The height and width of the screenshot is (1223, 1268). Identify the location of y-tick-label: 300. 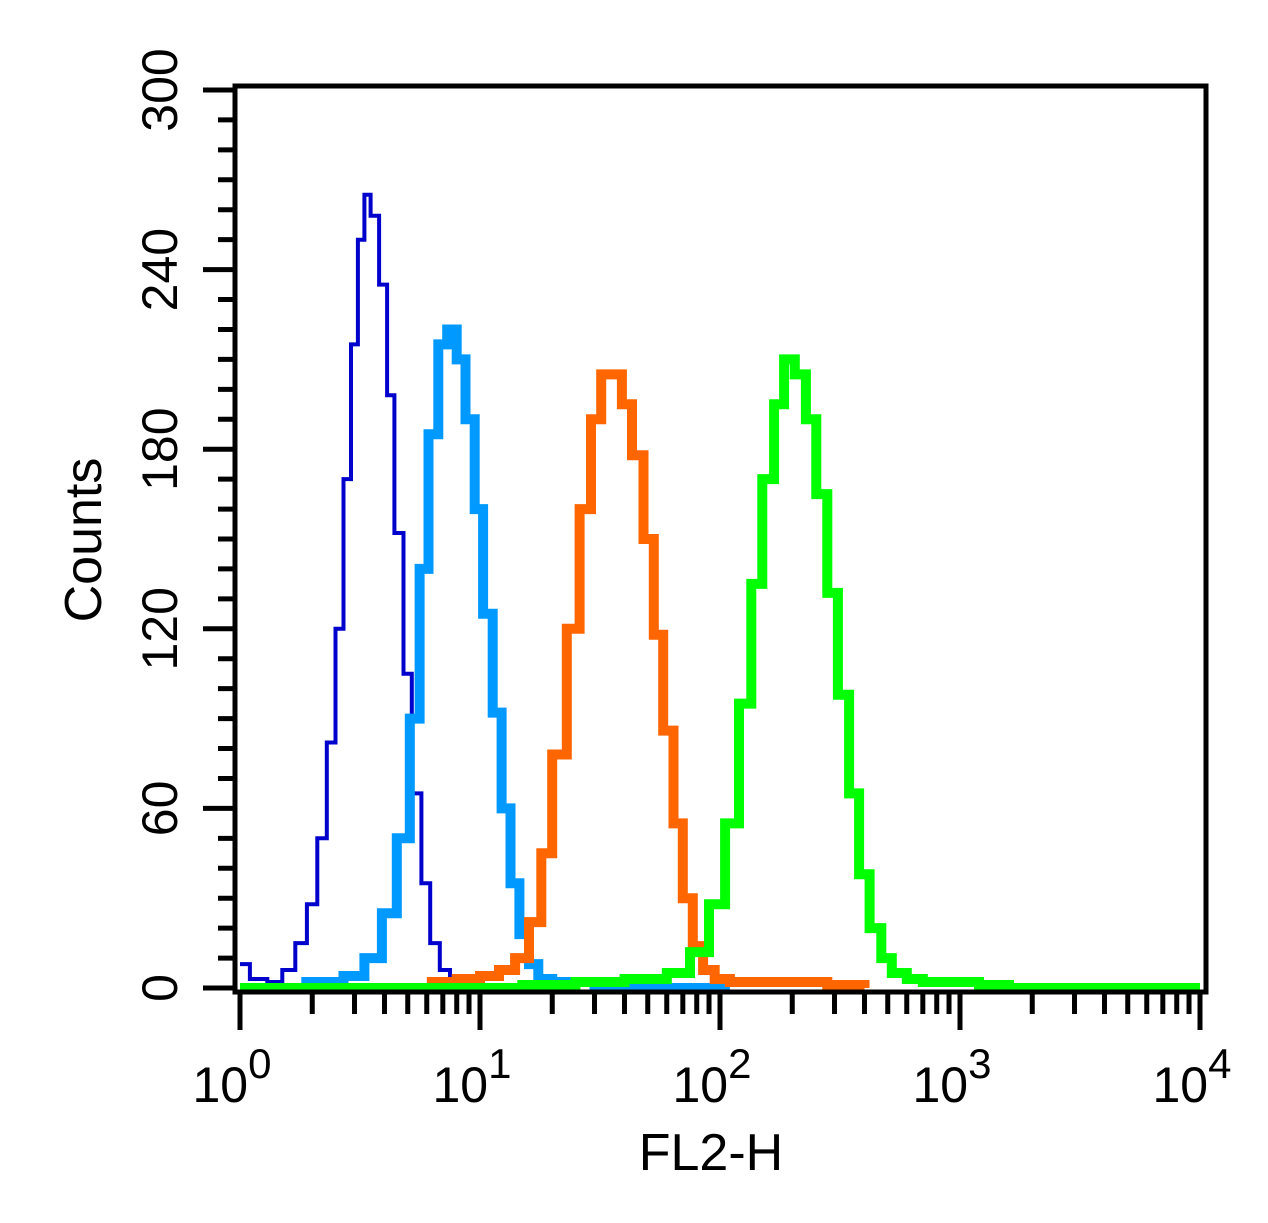
(160, 89).